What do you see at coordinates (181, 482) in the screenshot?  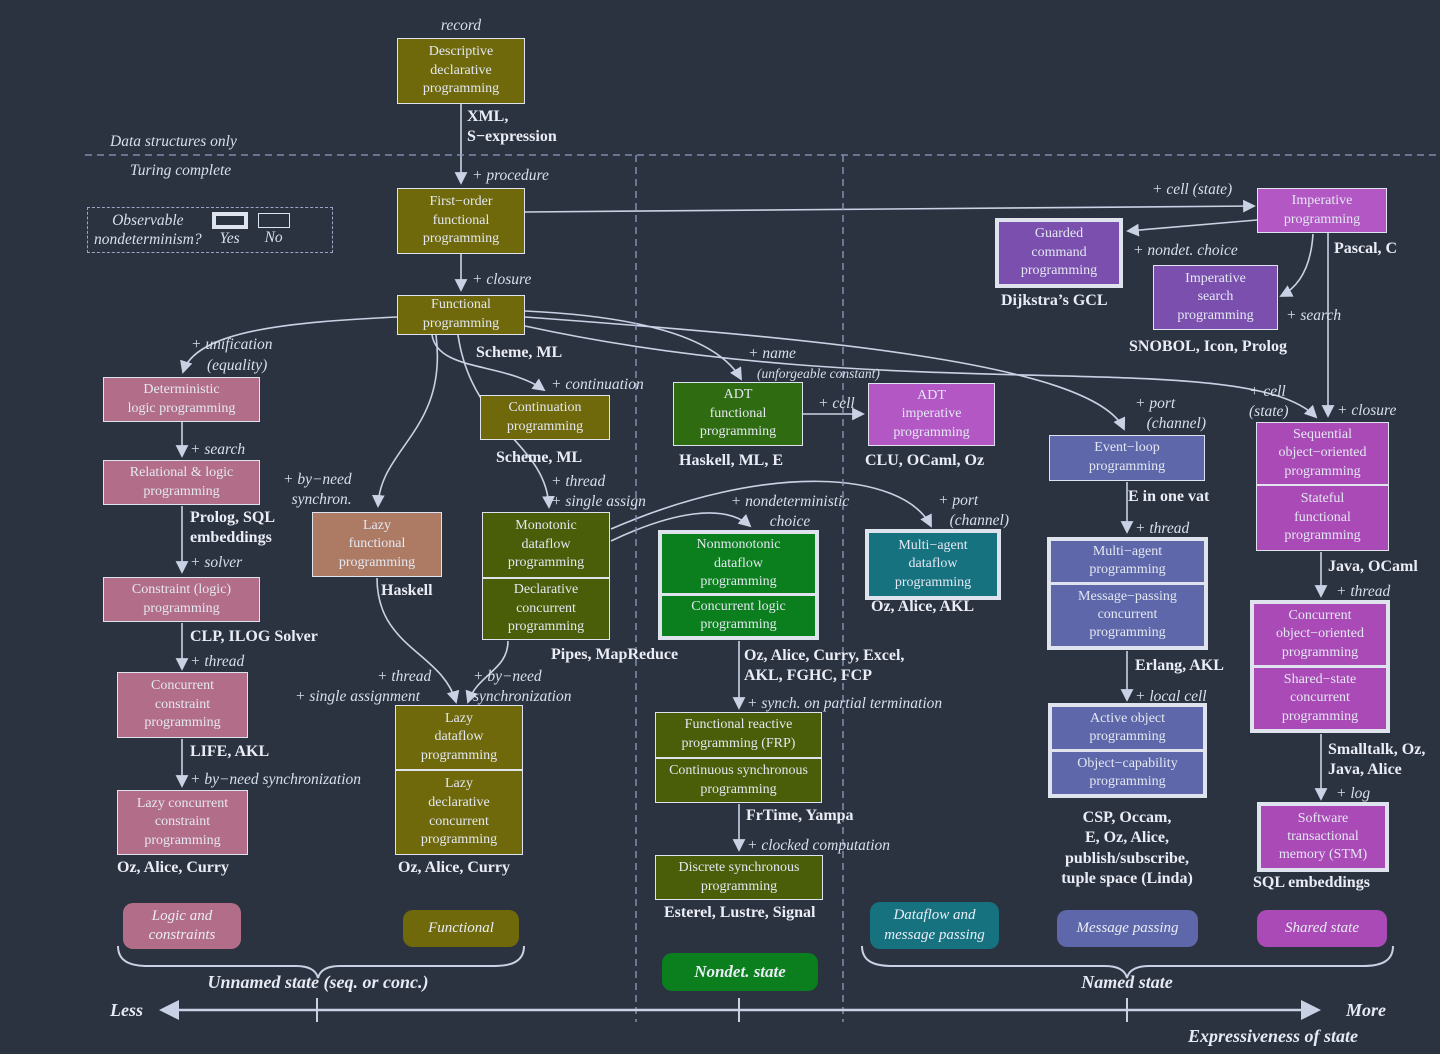 I see `paradigm-relational-logic: Relational & logic programming` at bounding box center [181, 482].